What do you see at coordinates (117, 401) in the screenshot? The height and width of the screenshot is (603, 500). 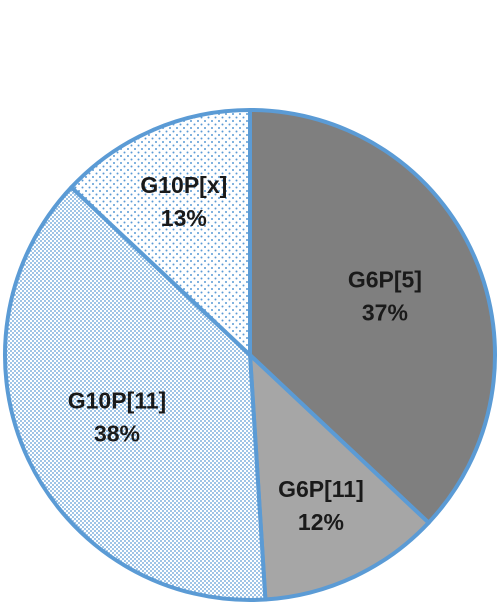 I see `slice-label: G10P[11]` at bounding box center [117, 401].